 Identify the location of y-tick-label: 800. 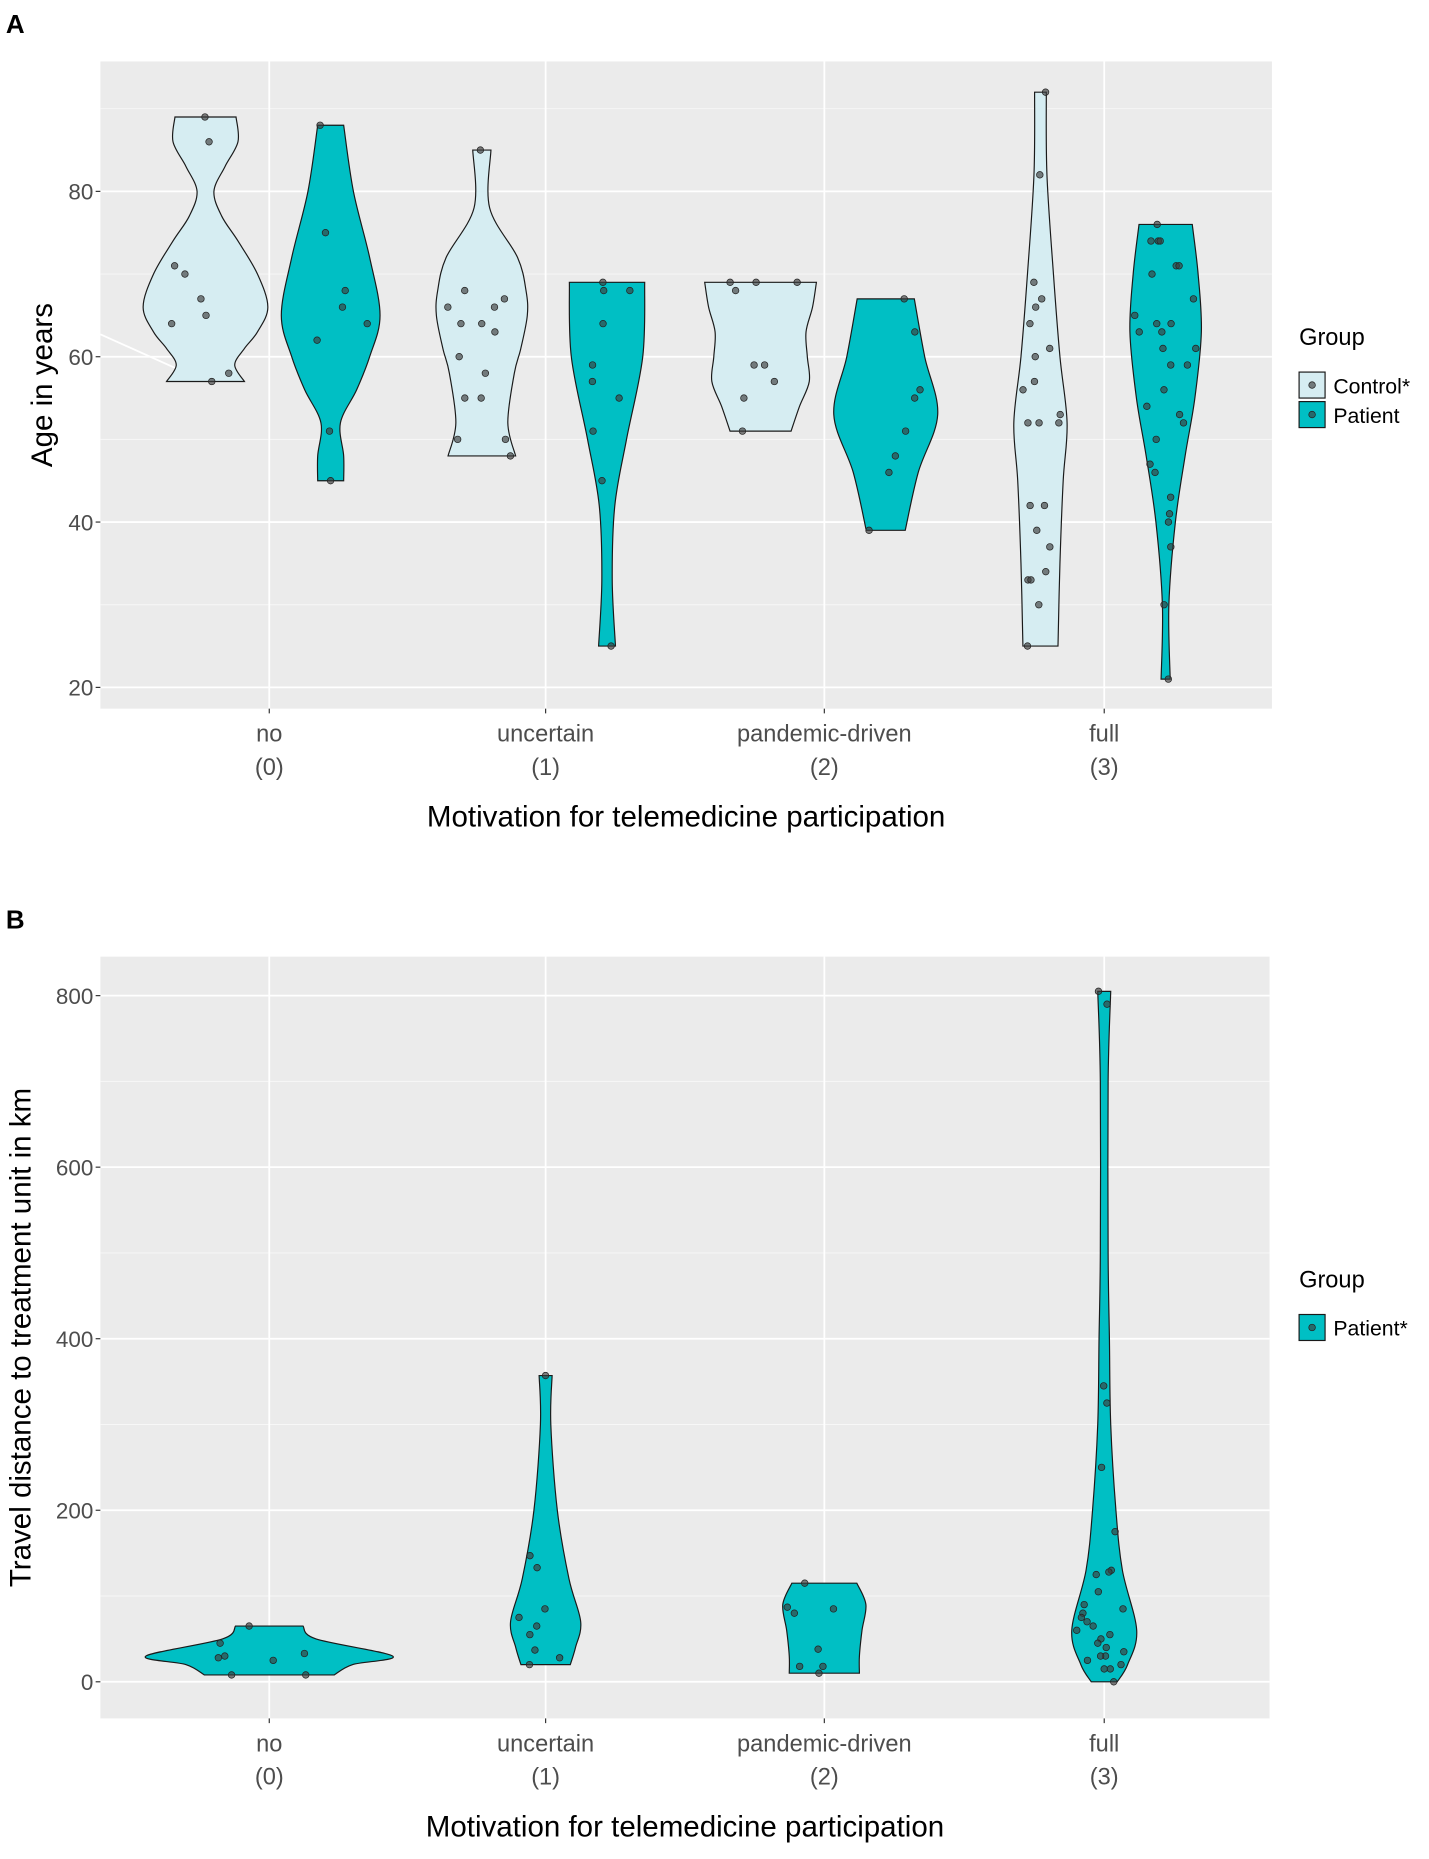
(74, 996).